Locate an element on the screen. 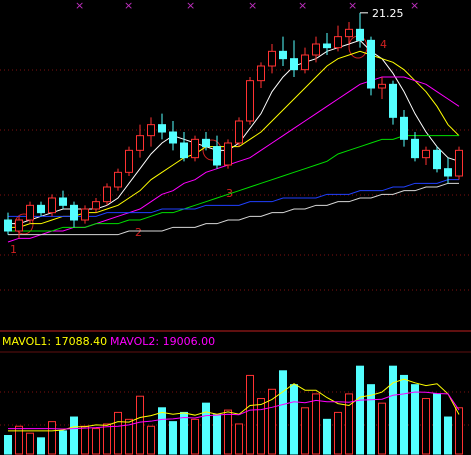 The image size is (471, 455). annotation: 1 is located at coordinates (13, 249).